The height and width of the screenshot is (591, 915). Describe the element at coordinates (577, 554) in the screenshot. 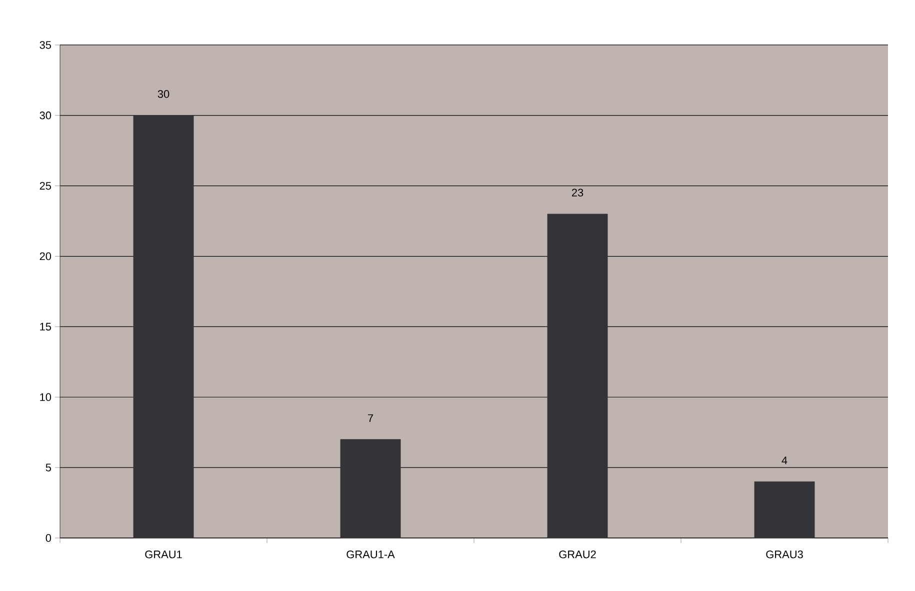

I see `x-tick-label: GRAU2` at that location.